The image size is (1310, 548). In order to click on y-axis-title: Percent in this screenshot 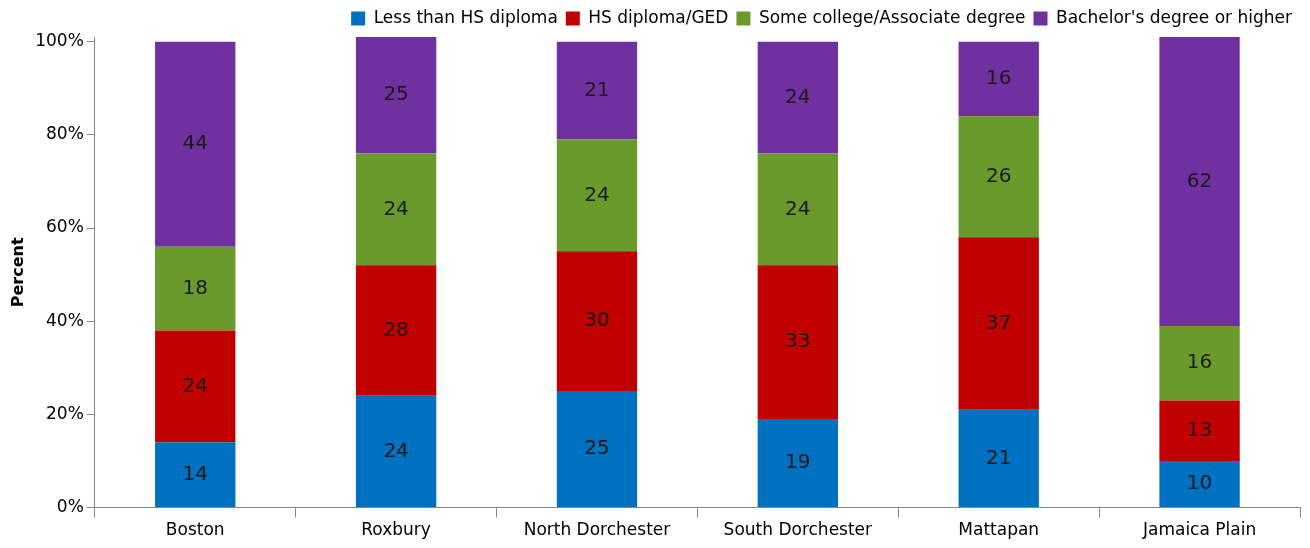, I will do `click(17, 272)`.